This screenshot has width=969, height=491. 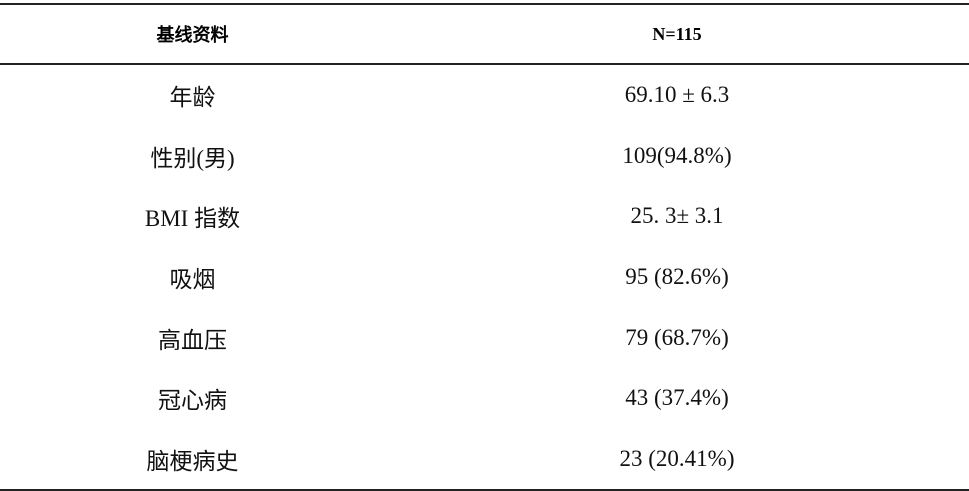 I want to click on table-row: 年龄 69.10 ± 6.3, so click(x=484, y=95).